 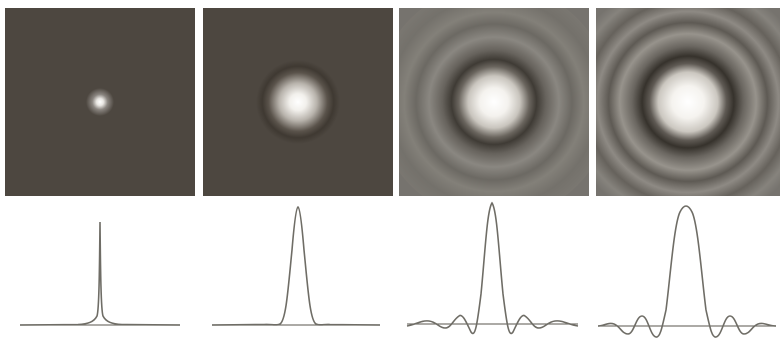 I want to click on profile-plot-2-svg, so click(x=296, y=266).